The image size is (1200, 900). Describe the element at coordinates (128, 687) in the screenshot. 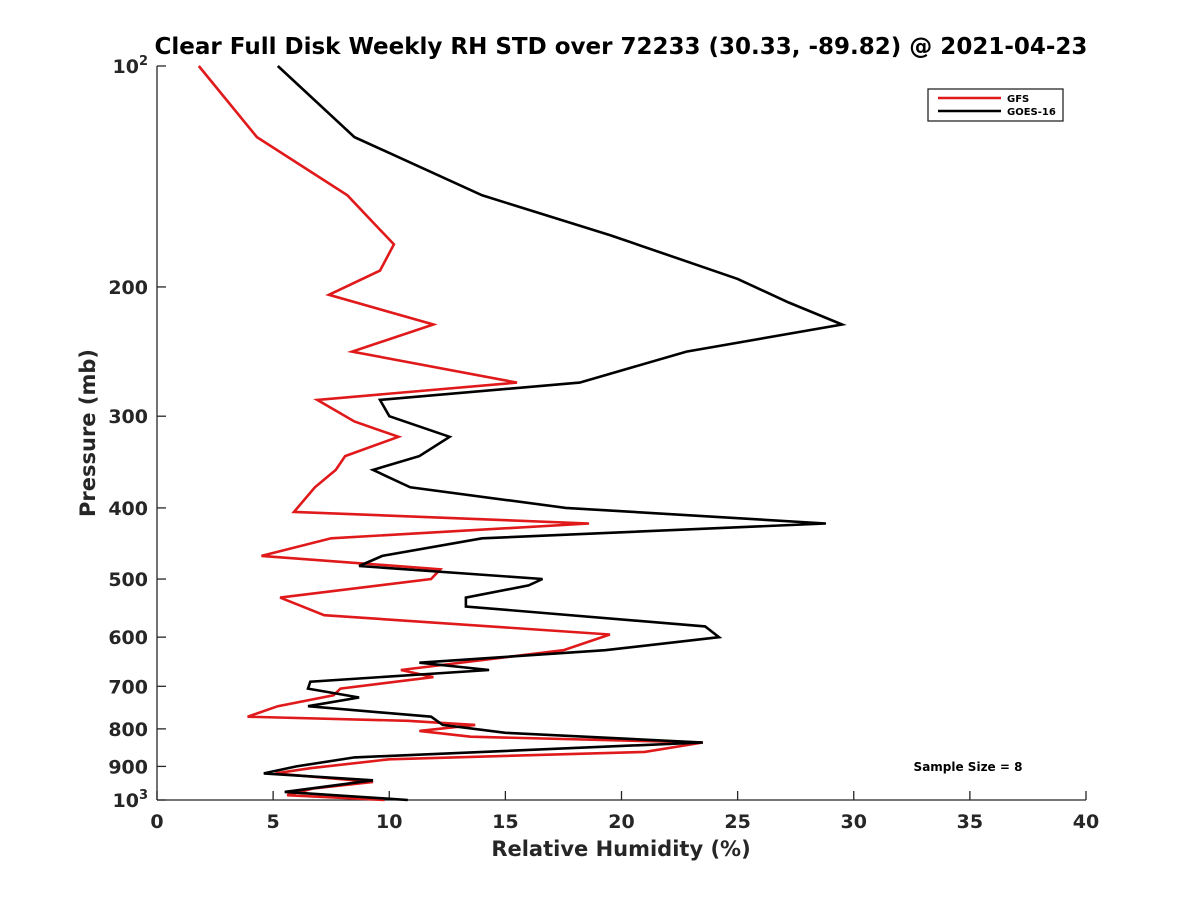

I see `y-tick-label: 700` at that location.